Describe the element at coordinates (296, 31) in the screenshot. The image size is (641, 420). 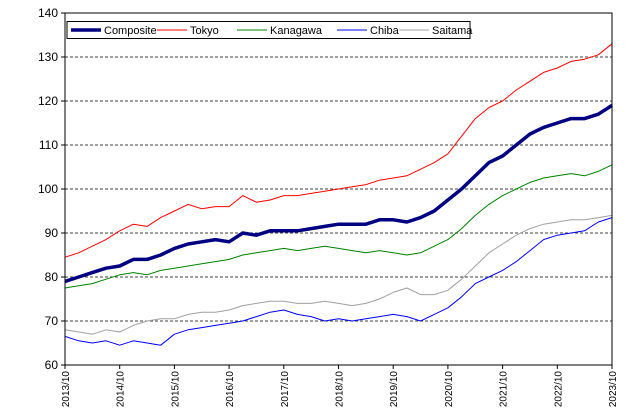
I see `legend-label: Kanagawa` at that location.